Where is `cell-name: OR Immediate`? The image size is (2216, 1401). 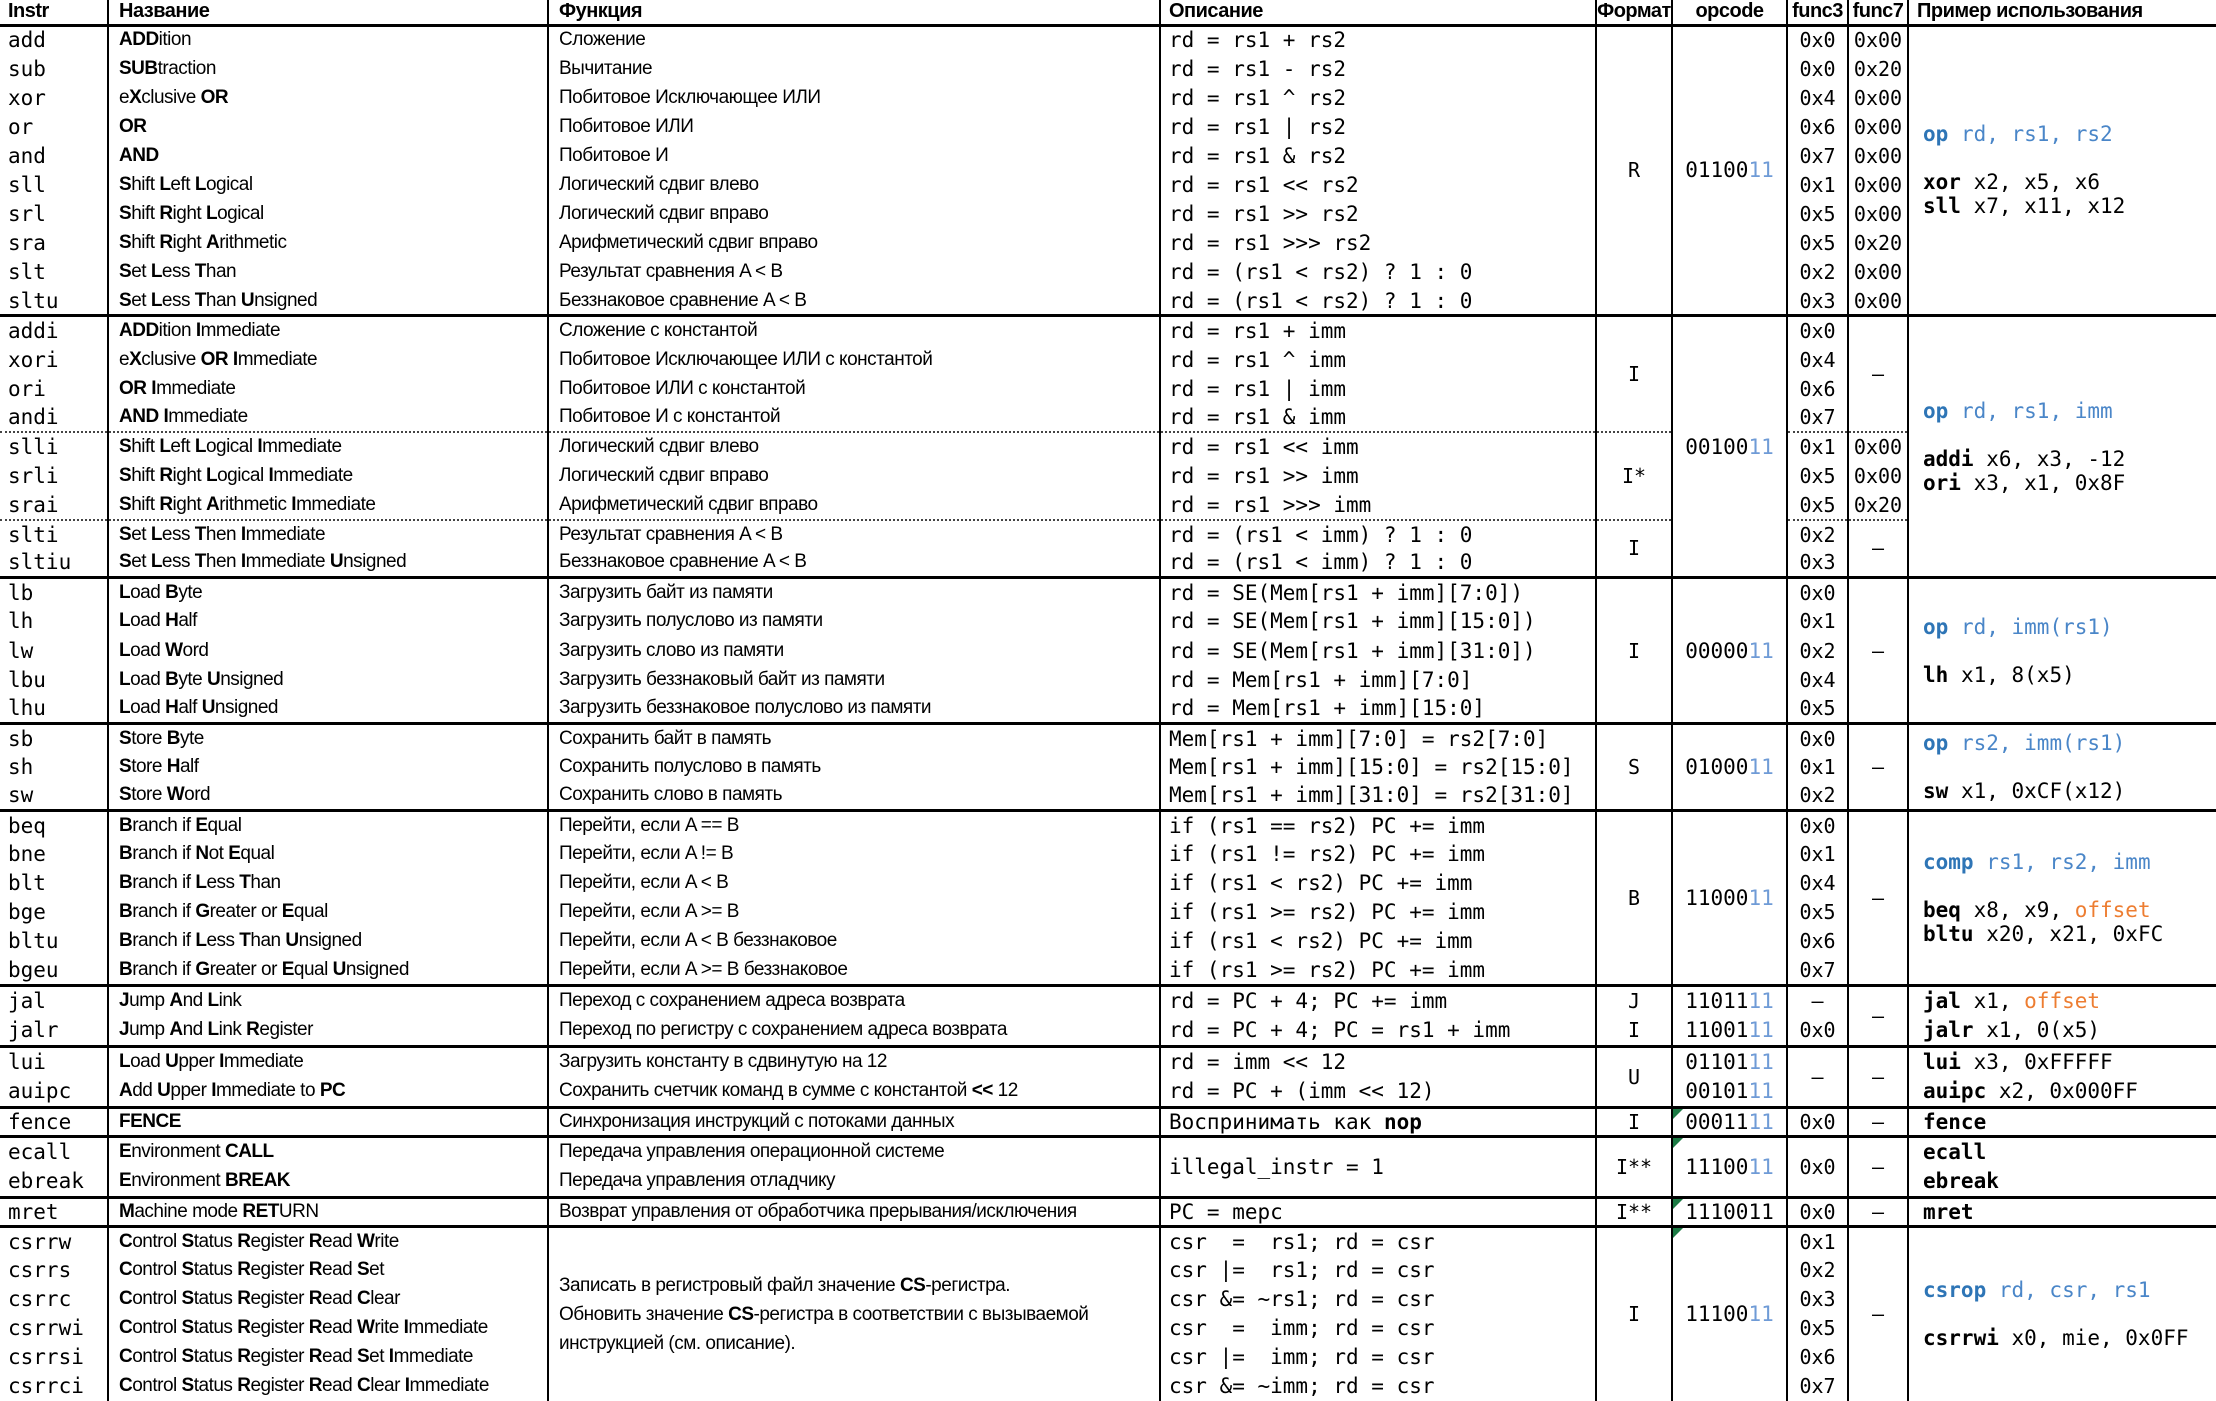
cell-name: OR Immediate is located at coordinates (327, 389).